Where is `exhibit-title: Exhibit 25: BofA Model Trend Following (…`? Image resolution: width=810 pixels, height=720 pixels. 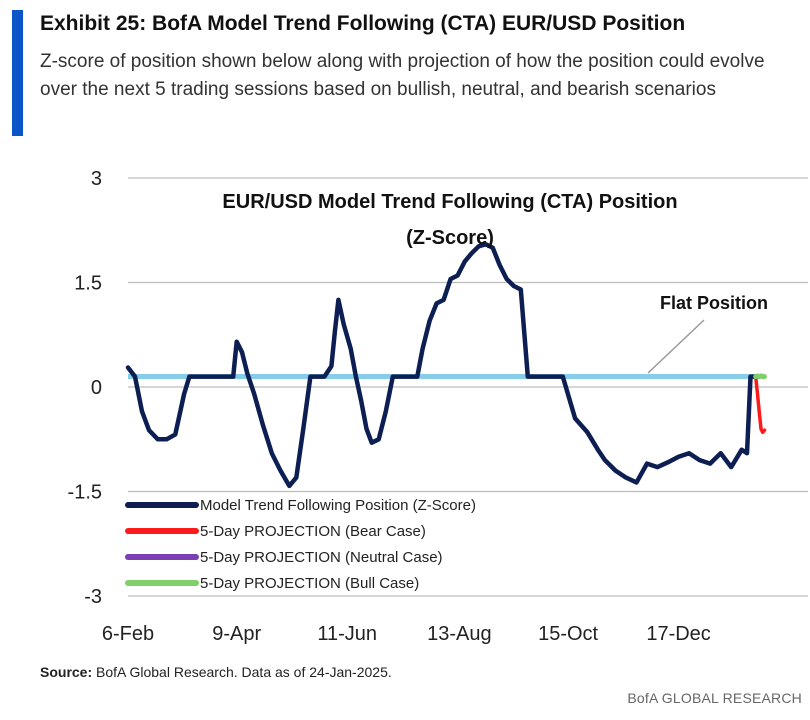
exhibit-title: Exhibit 25: BofA Model Trend Following (… is located at coordinates (363, 23).